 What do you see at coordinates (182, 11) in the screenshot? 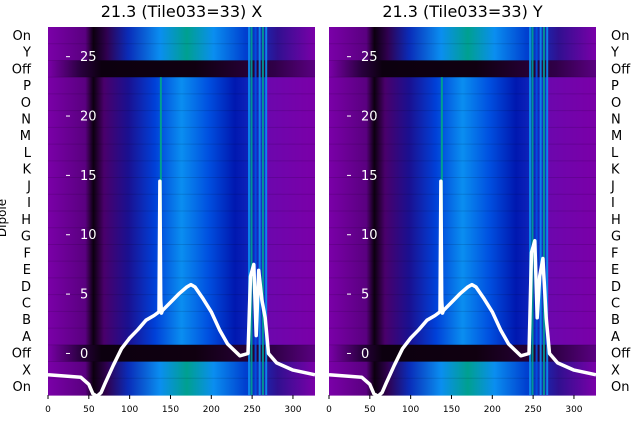
I see `panel-title: 21.3 (Tile033=33) X` at bounding box center [182, 11].